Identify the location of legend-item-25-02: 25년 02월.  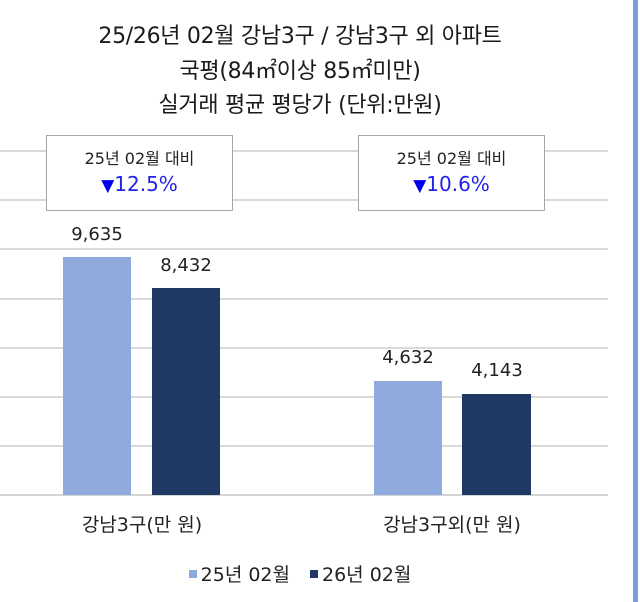
(239, 573).